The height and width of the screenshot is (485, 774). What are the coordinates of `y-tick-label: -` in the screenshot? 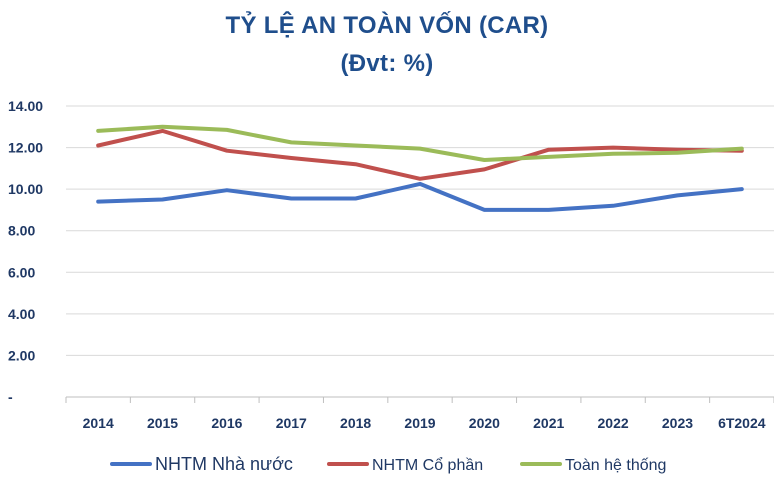 It's located at (10, 397).